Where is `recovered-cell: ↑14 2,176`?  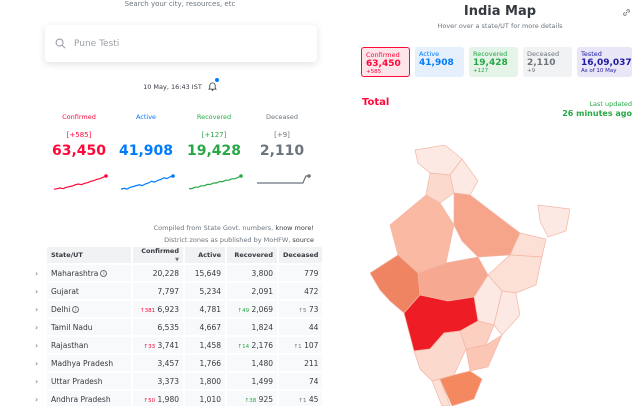
recovered-cell: ↑14 2,176 is located at coordinates (252, 345).